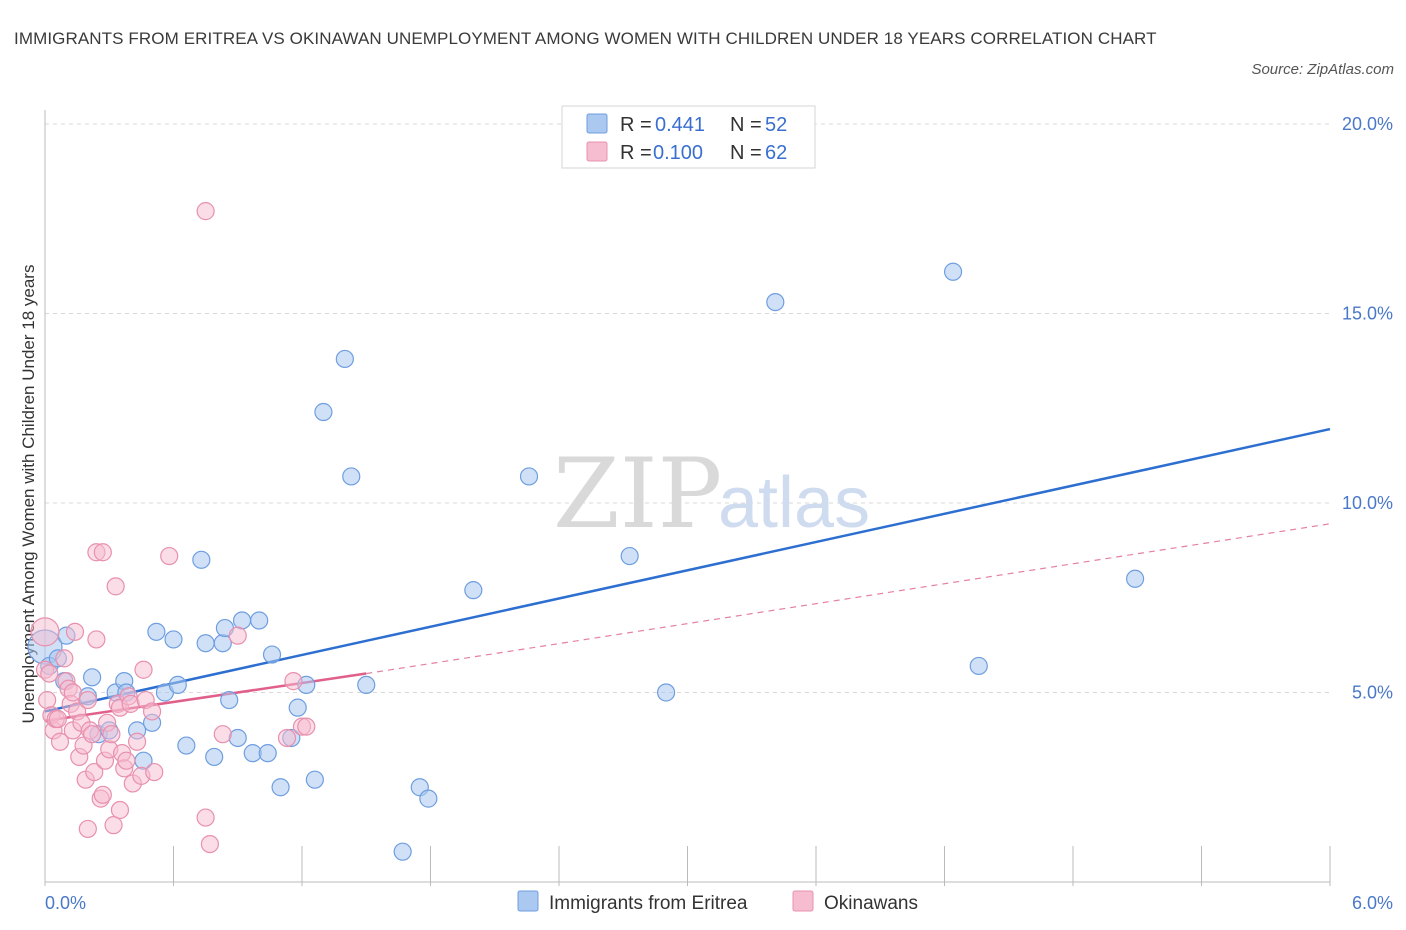  What do you see at coordinates (597, 123) in the screenshot?
I see `legend-swatch-eritrea` at bounding box center [597, 123].